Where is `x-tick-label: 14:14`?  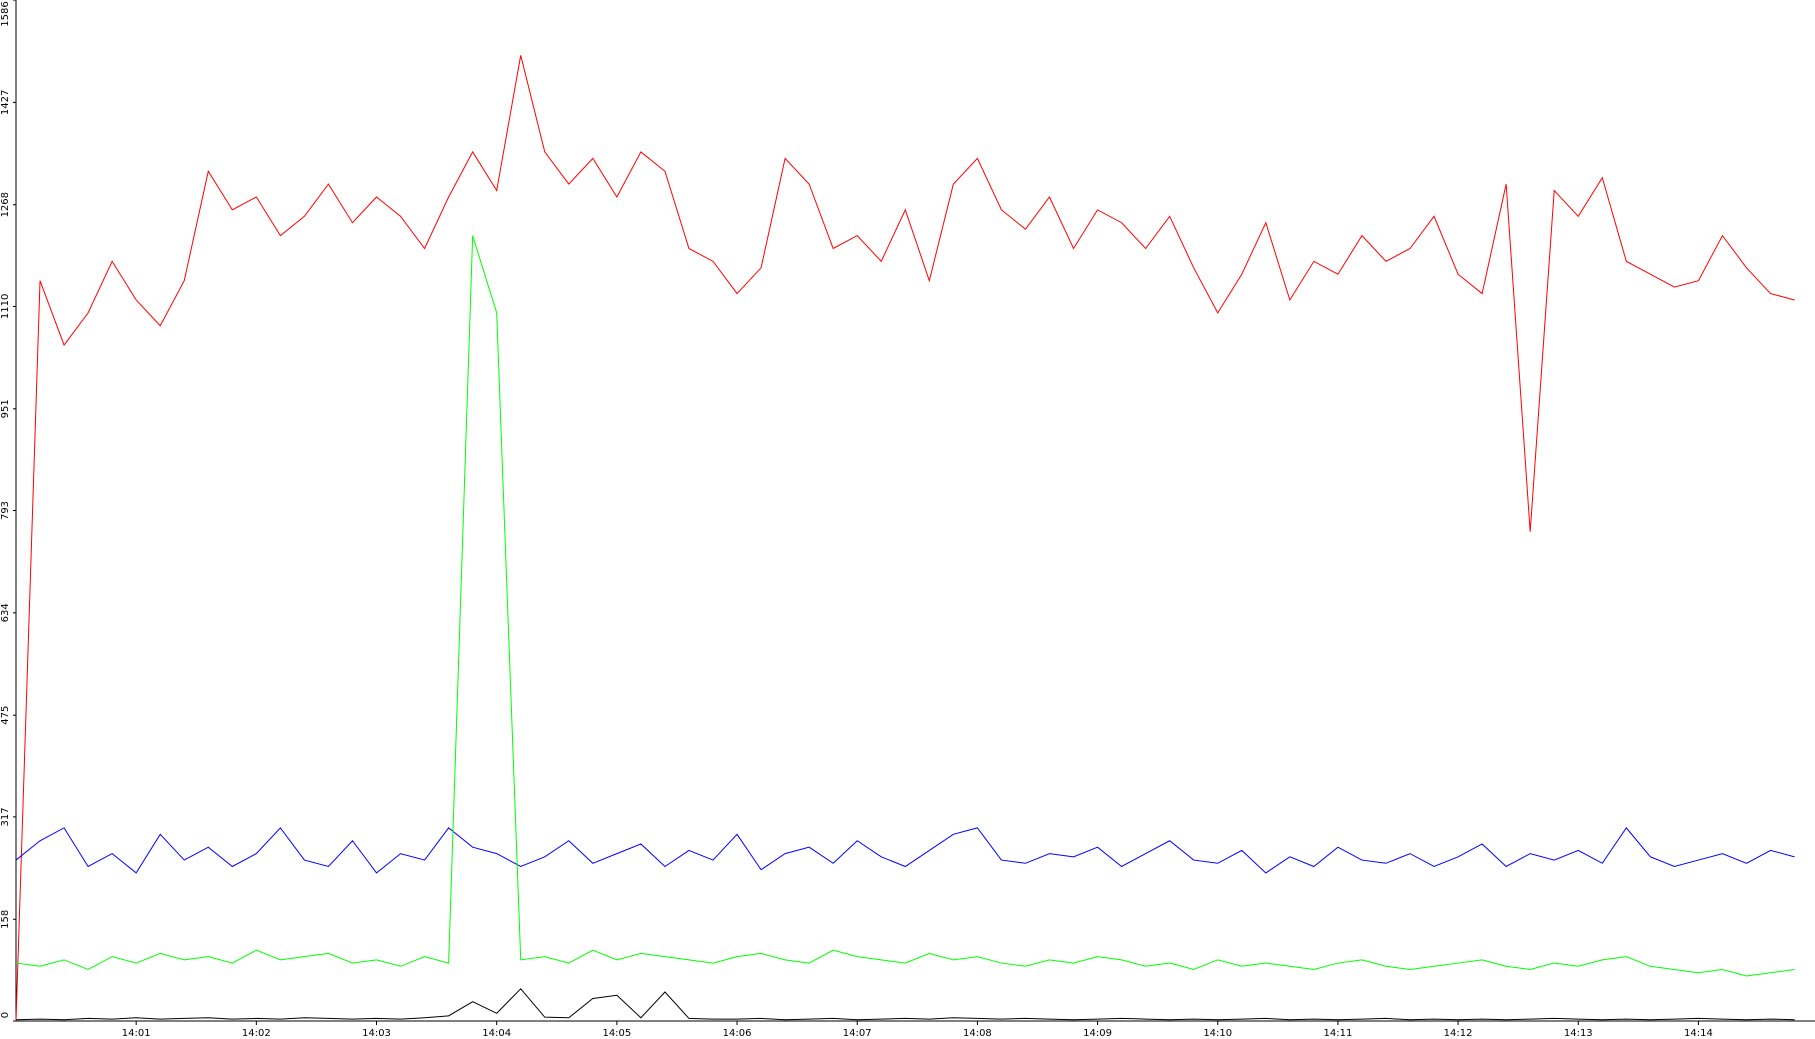
x-tick-label: 14:14 is located at coordinates (1698, 1033).